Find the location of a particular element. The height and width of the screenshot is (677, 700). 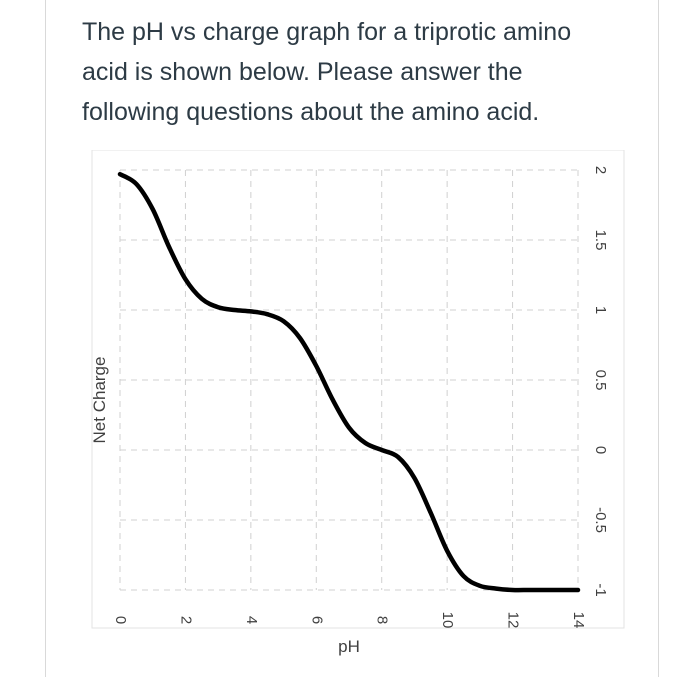

x-tick-label: 12 is located at coordinates (513, 620).